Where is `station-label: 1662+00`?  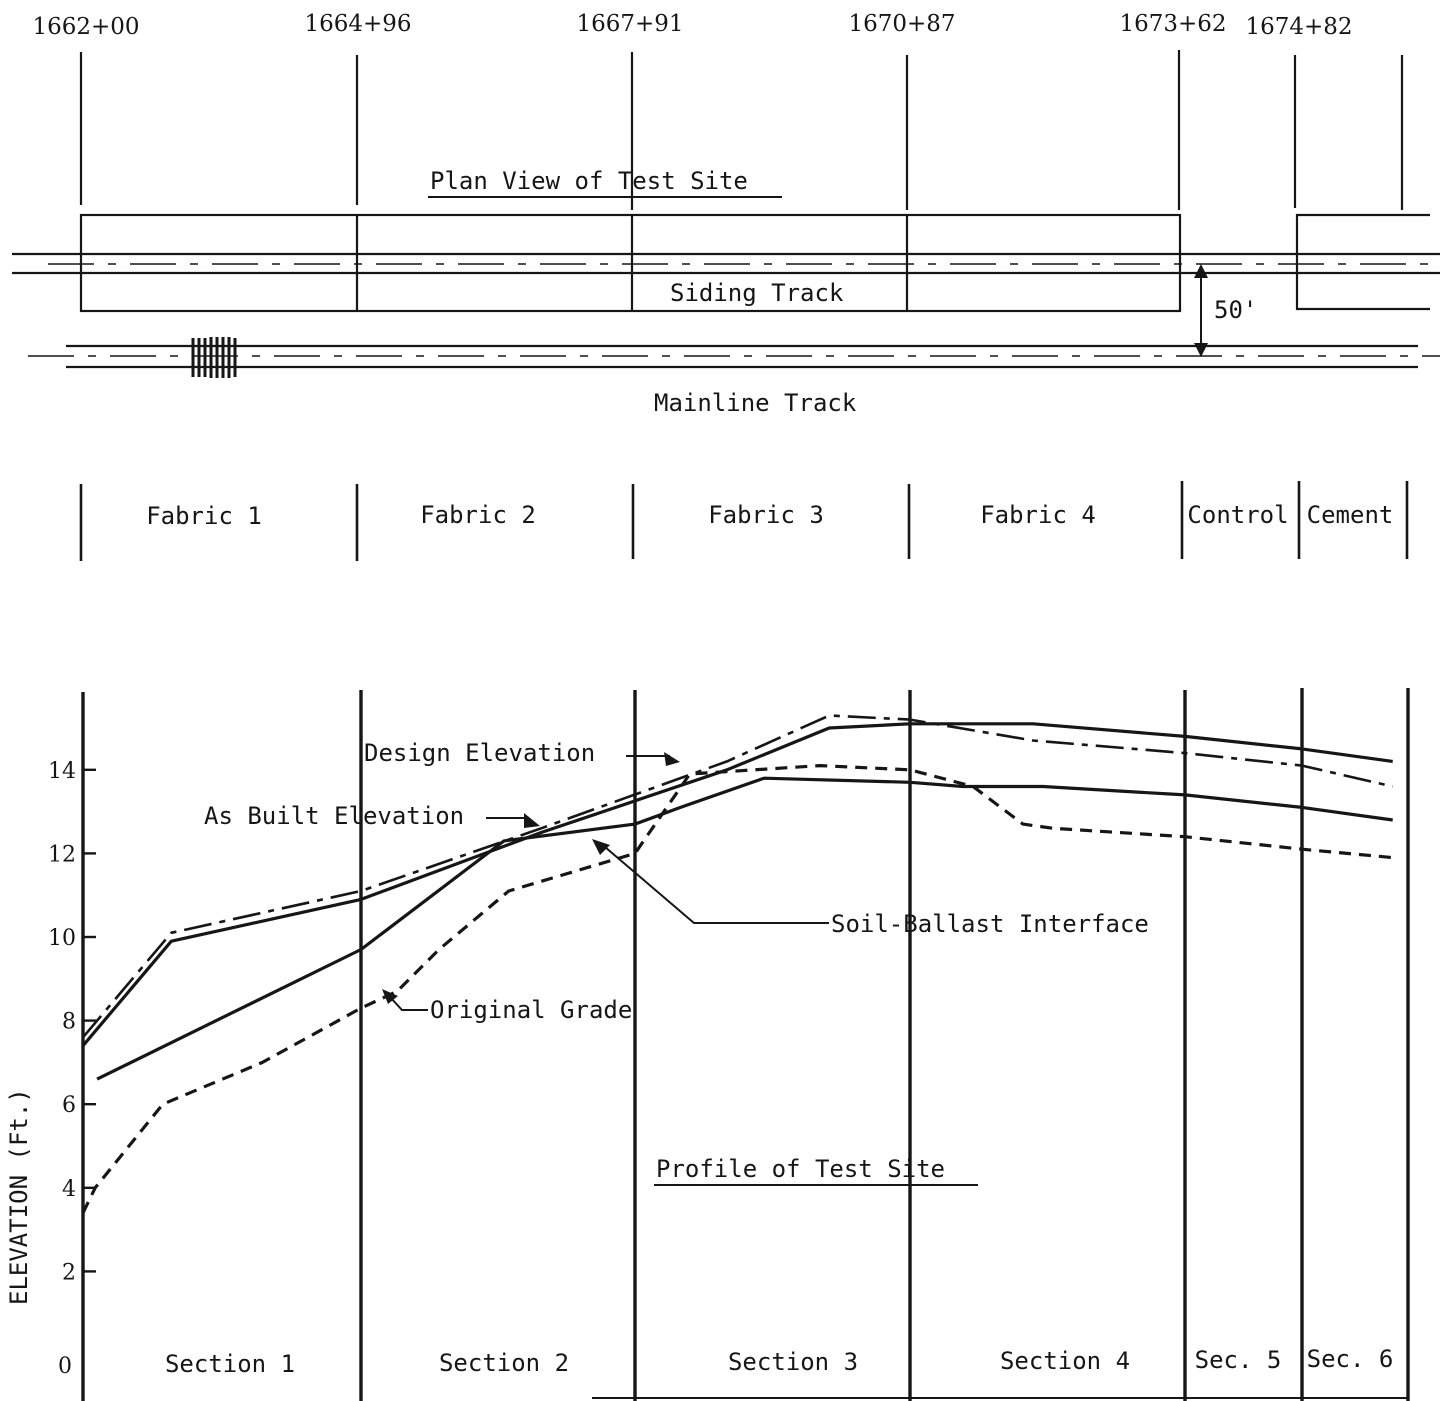
station-label: 1662+00 is located at coordinates (85, 27).